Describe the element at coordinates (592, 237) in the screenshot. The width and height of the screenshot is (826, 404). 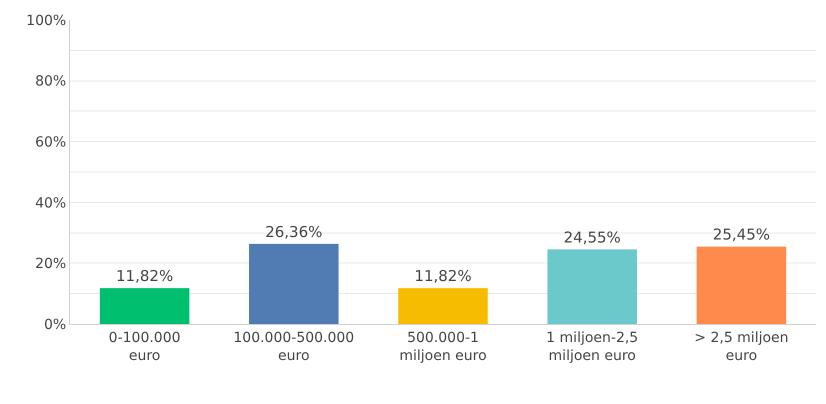
I see `data-label: 24,55%` at that location.